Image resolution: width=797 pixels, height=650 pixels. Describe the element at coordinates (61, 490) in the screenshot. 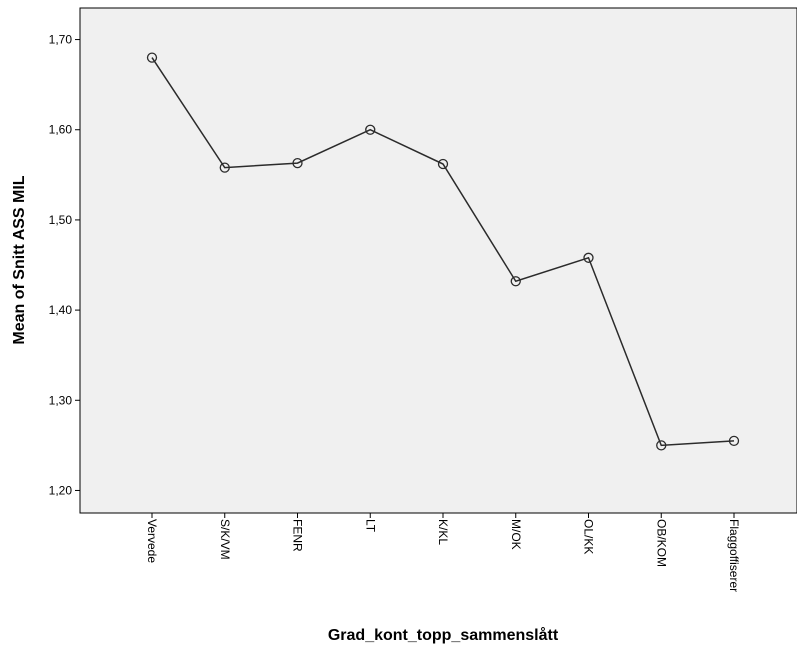

I see `y-tick-label: 1,20` at that location.